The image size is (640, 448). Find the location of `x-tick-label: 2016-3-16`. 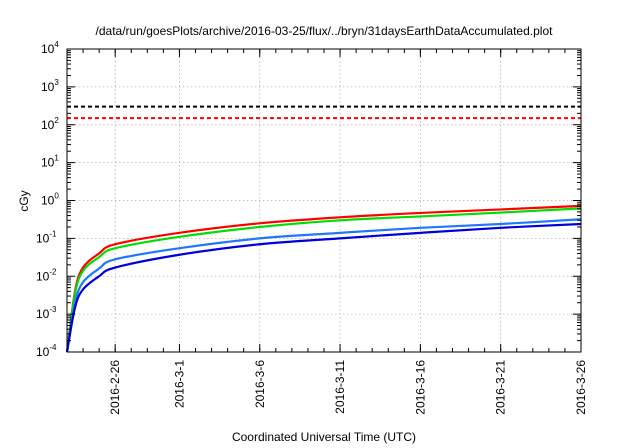

x-tick-label: 2016-3-16 is located at coordinates (420, 387).